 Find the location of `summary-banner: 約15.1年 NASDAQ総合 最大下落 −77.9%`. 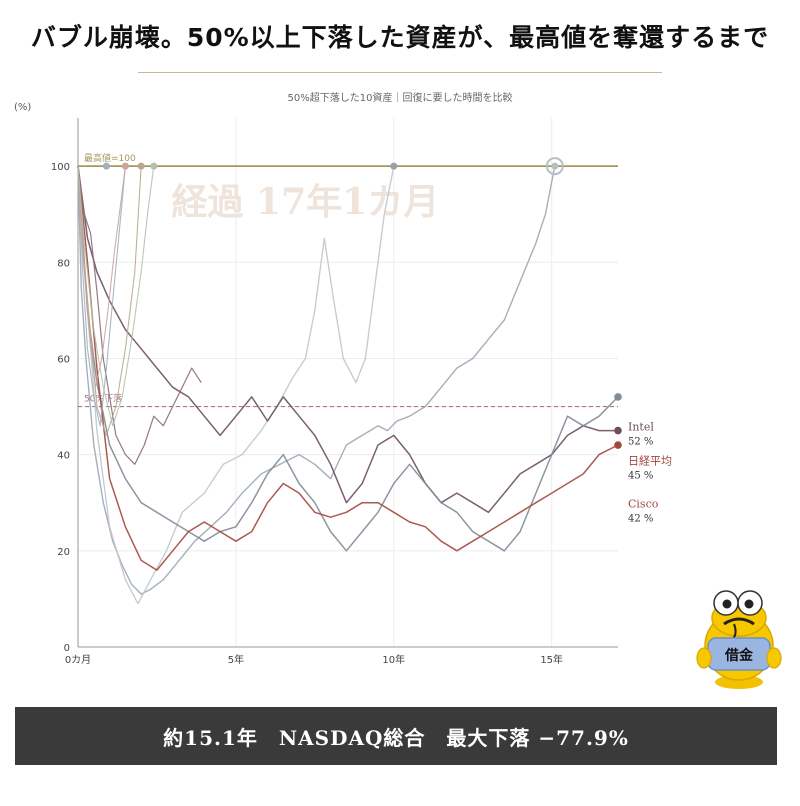

summary-banner: 約15.1年 NASDAQ総合 最大下落 −77.9% is located at coordinates (396, 736).